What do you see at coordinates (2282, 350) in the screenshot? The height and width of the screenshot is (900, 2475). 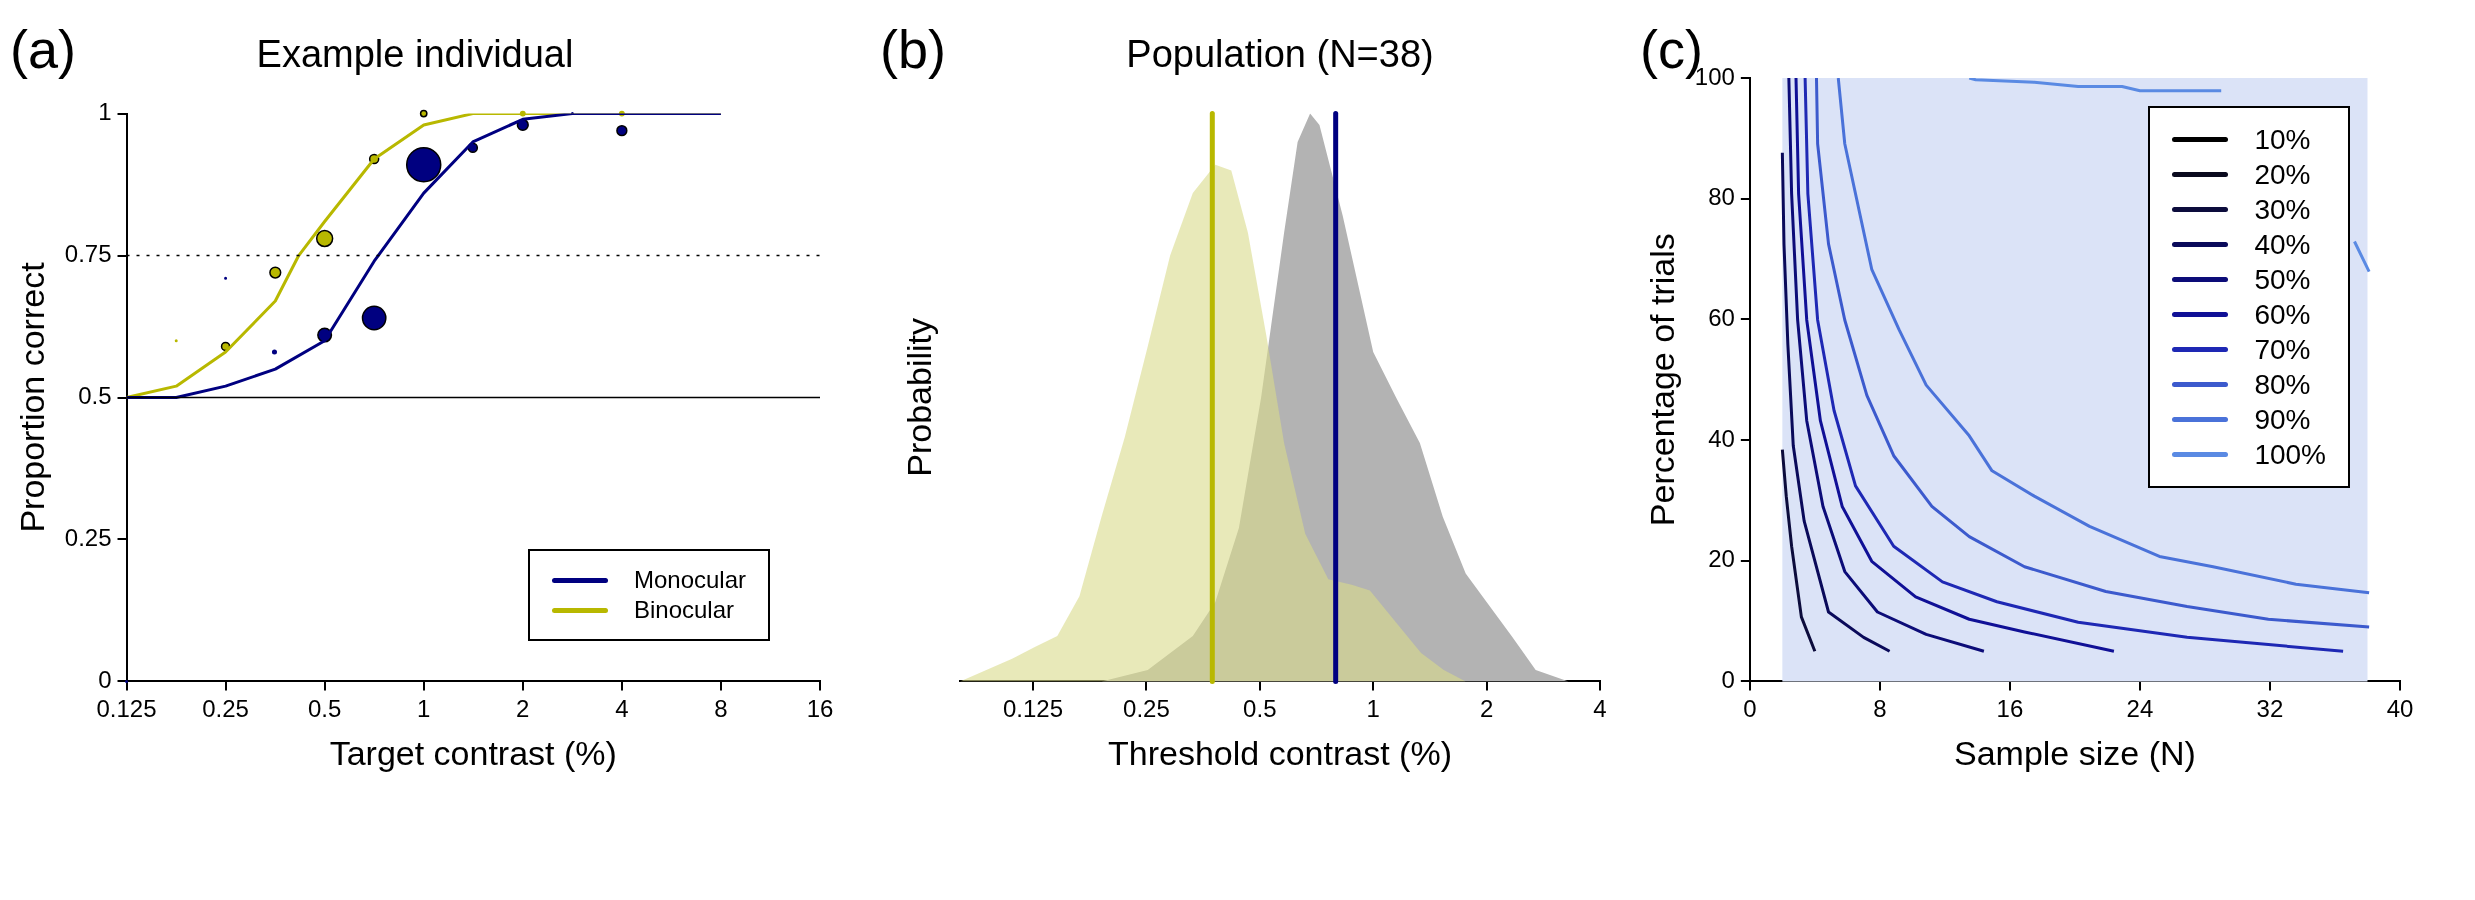 I see `legend-label: 70%` at bounding box center [2282, 350].